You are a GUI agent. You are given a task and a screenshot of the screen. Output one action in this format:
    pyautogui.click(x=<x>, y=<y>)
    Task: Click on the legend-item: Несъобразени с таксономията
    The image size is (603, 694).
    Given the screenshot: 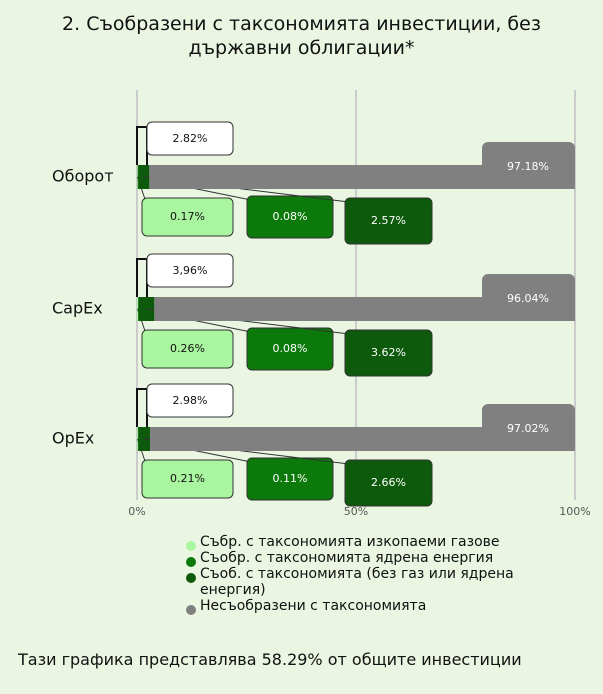 What is the action you would take?
    pyautogui.click(x=381, y=606)
    